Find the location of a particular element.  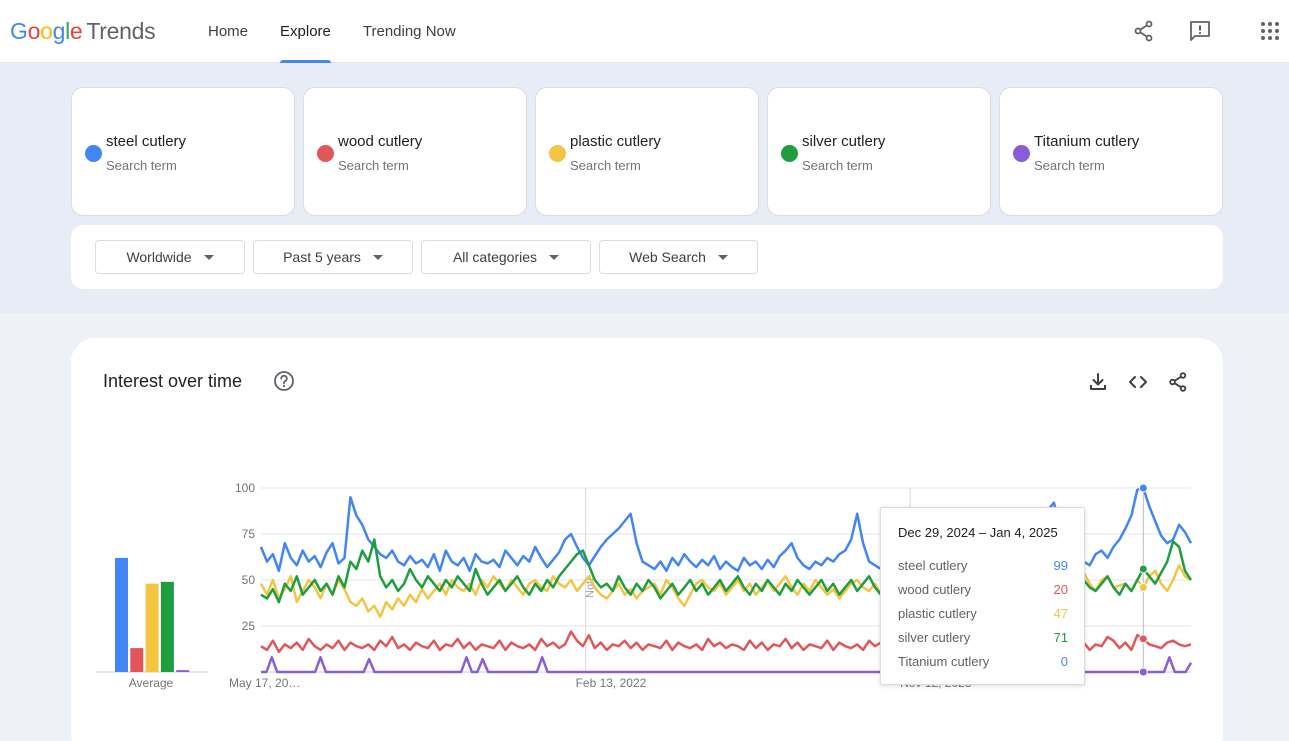

x-tick-label: Feb 13, 2022 is located at coordinates (611, 683).